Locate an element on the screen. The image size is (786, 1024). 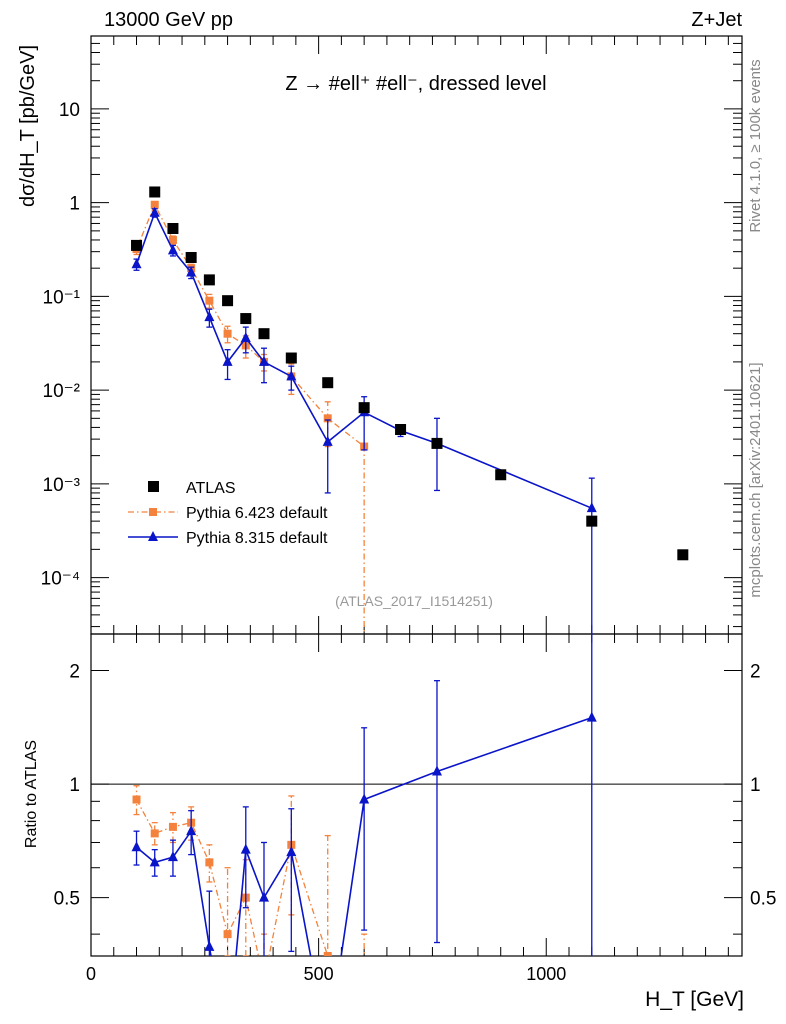
legend-pythia8-marker is located at coordinates (153, 536).